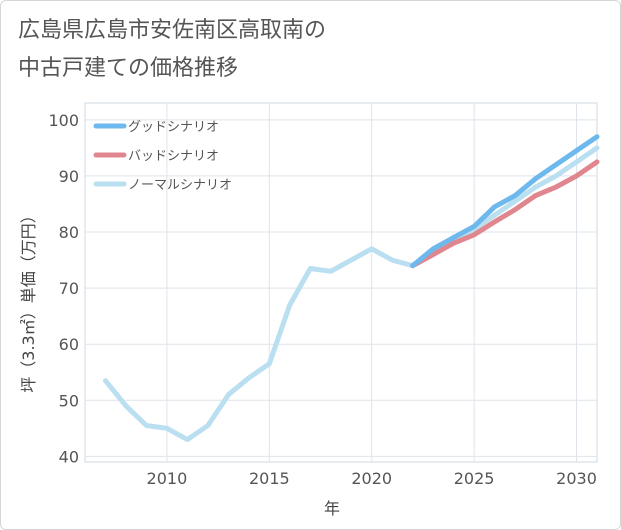 This screenshot has height=530, width=621. What do you see at coordinates (269, 478) in the screenshot?
I see `x-tick-label: 2015` at bounding box center [269, 478].